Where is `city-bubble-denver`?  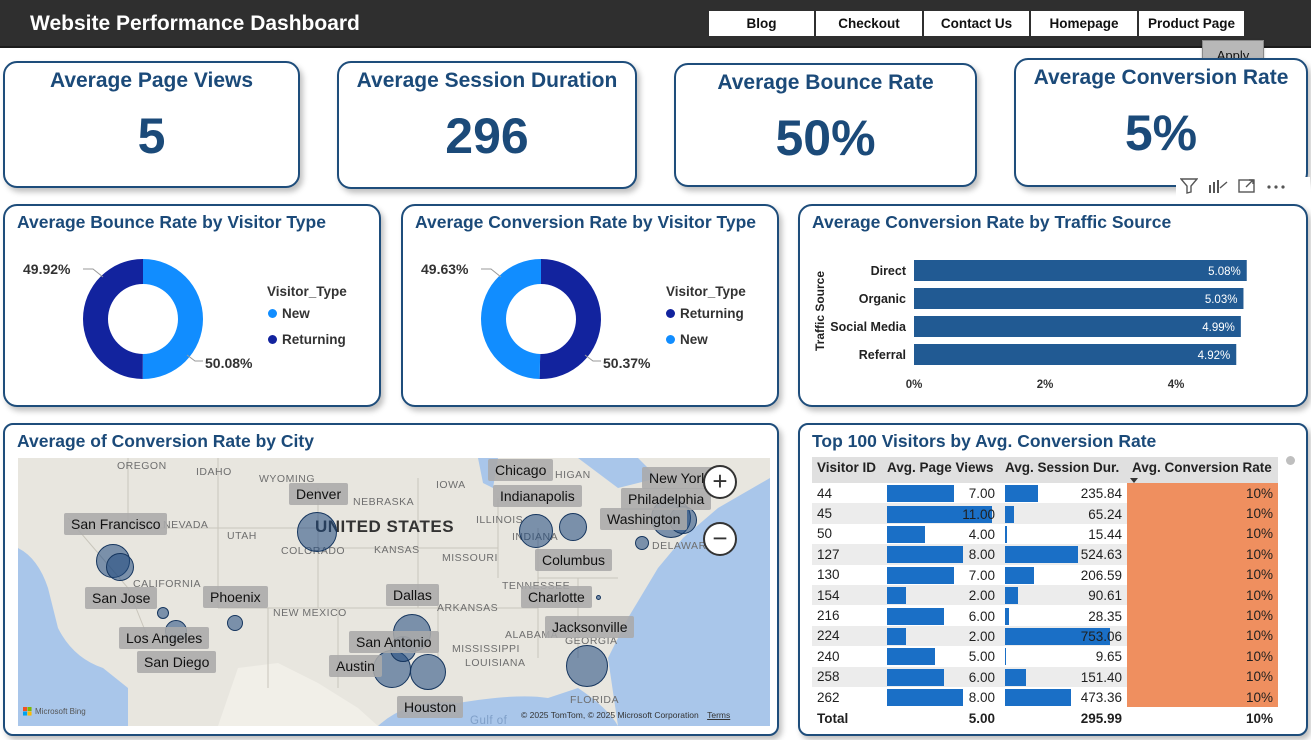
city-bubble-denver is located at coordinates (317, 532).